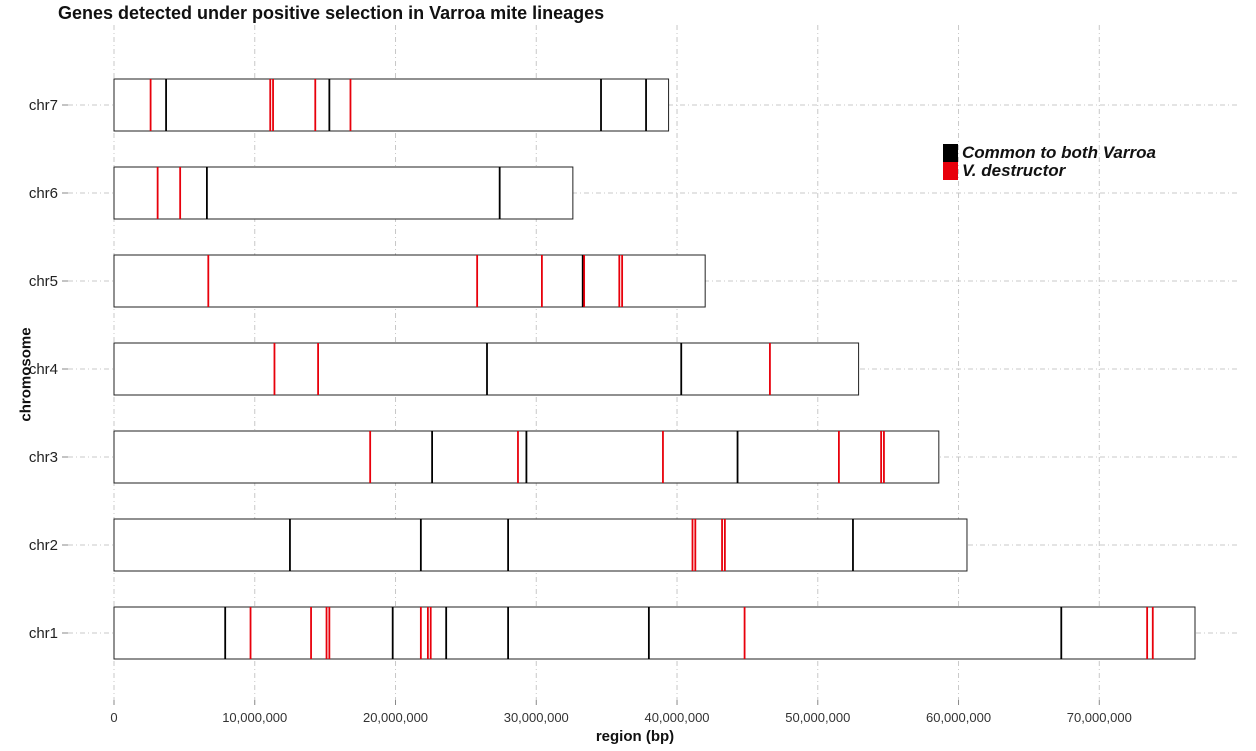 The height and width of the screenshot is (751, 1256). I want to click on legend-item-destructor: V. destructor, so click(1049, 170).